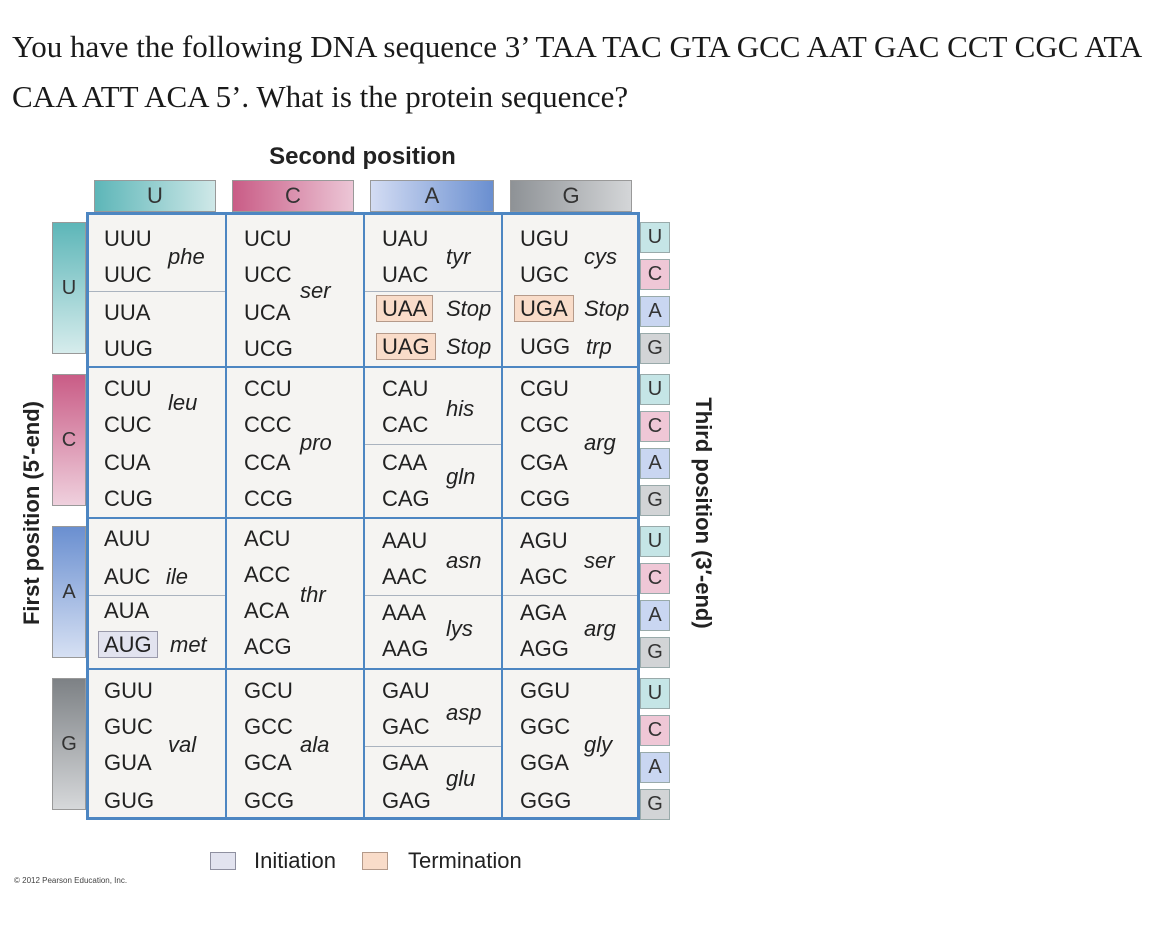 The height and width of the screenshot is (928, 1158). I want to click on codon-auu: AUU, so click(127, 538).